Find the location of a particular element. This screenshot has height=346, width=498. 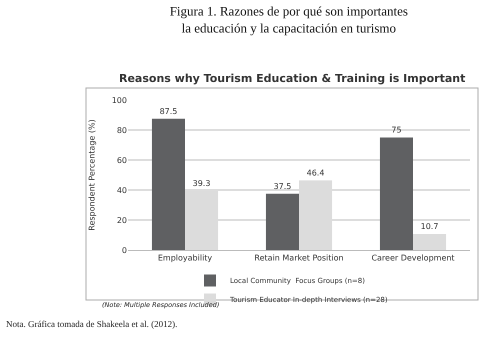

chart-subtitle: Reasons why Tourism Education & Training is Important is located at coordinates (292, 78).